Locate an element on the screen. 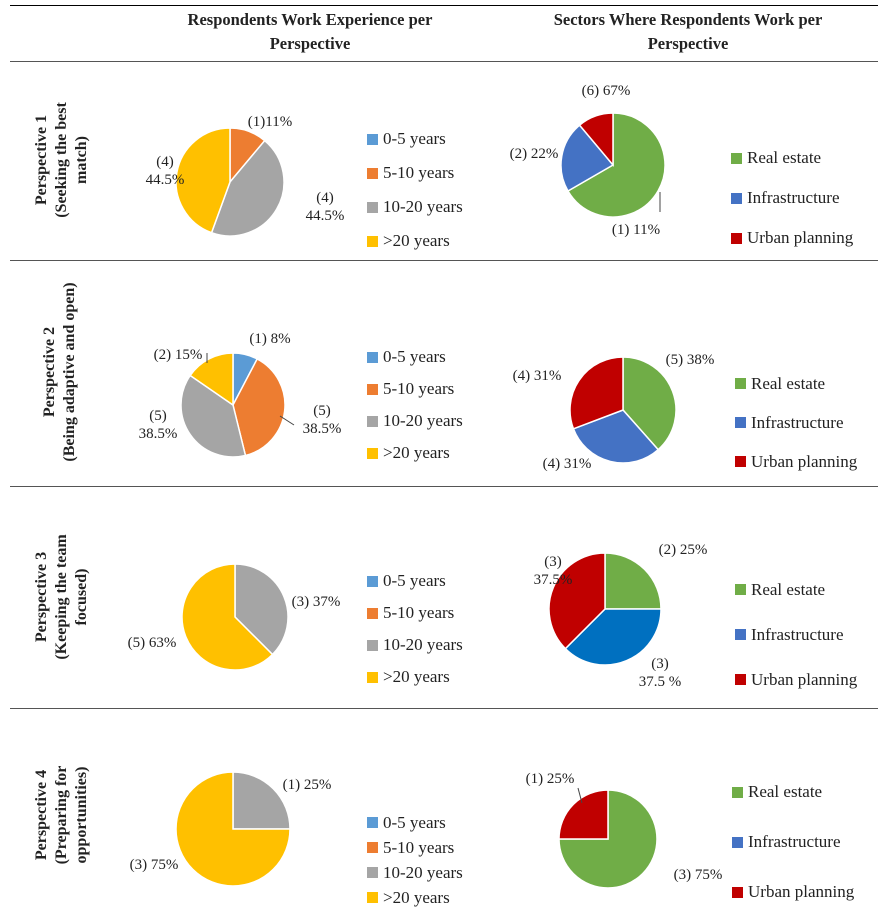 The image size is (878, 917). legend-label: 0-5 years is located at coordinates (414, 580).